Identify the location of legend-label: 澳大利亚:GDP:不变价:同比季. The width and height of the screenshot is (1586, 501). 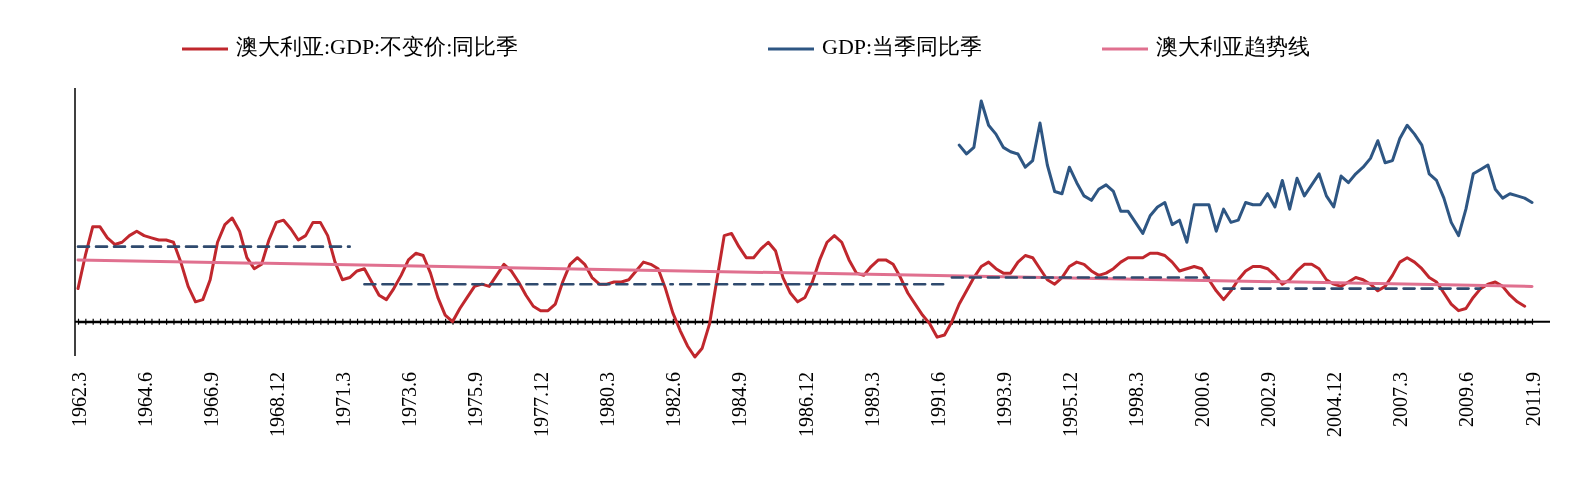
(377, 47).